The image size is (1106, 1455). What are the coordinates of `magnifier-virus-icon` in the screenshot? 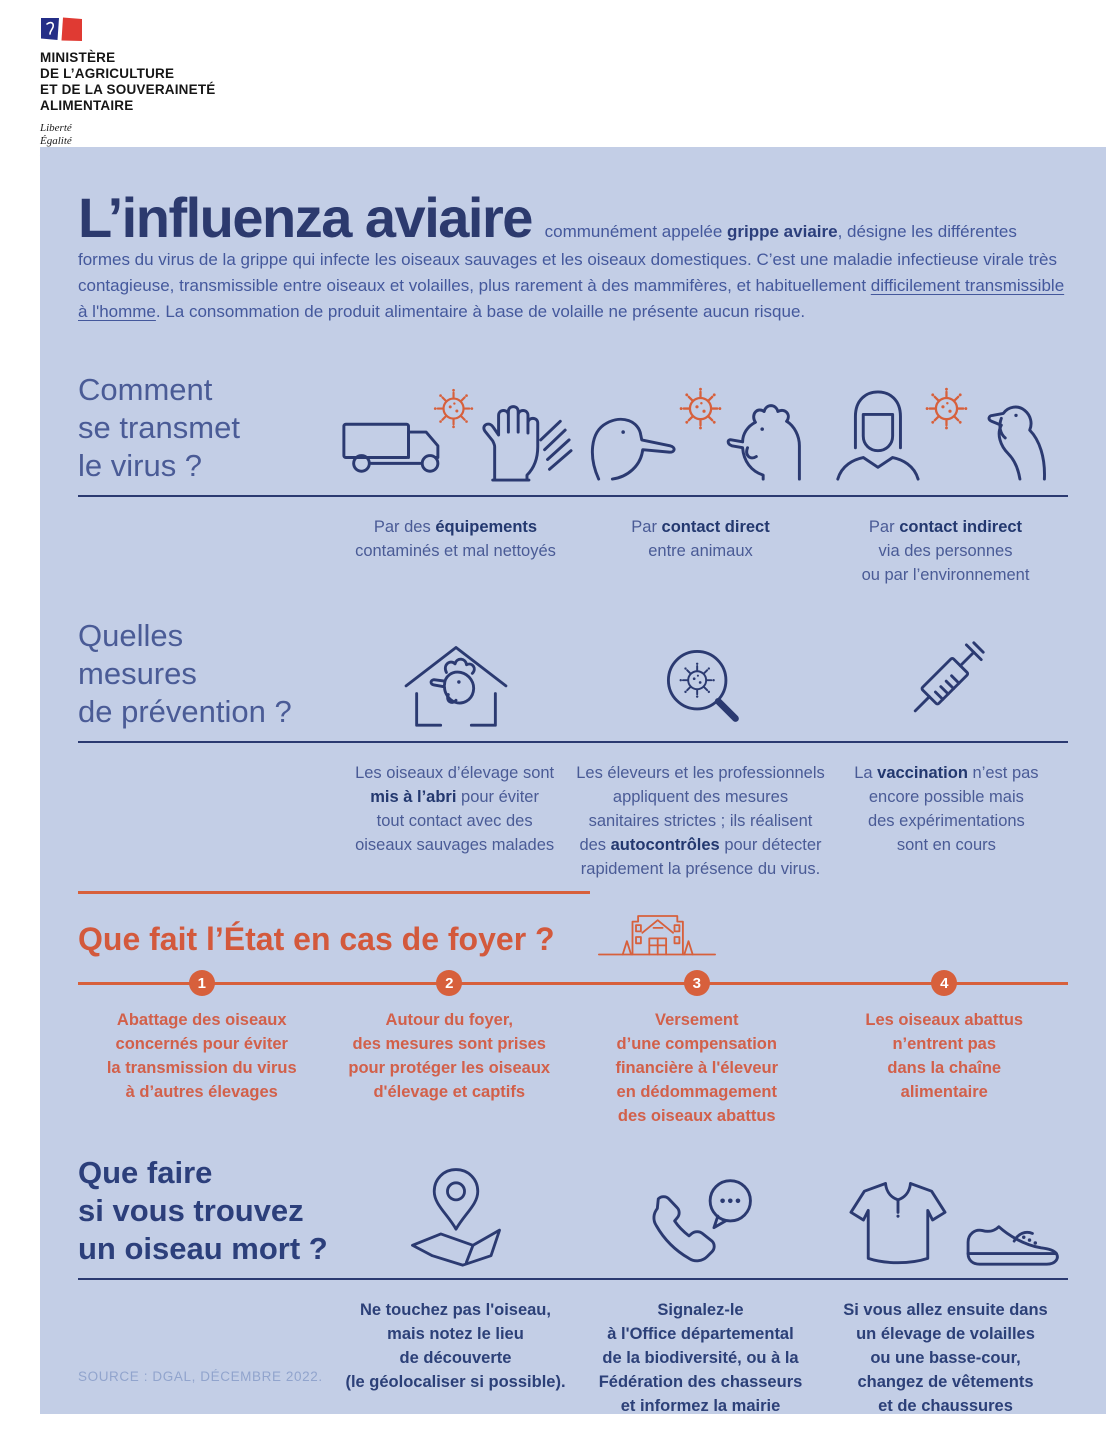 It's located at (700, 685).